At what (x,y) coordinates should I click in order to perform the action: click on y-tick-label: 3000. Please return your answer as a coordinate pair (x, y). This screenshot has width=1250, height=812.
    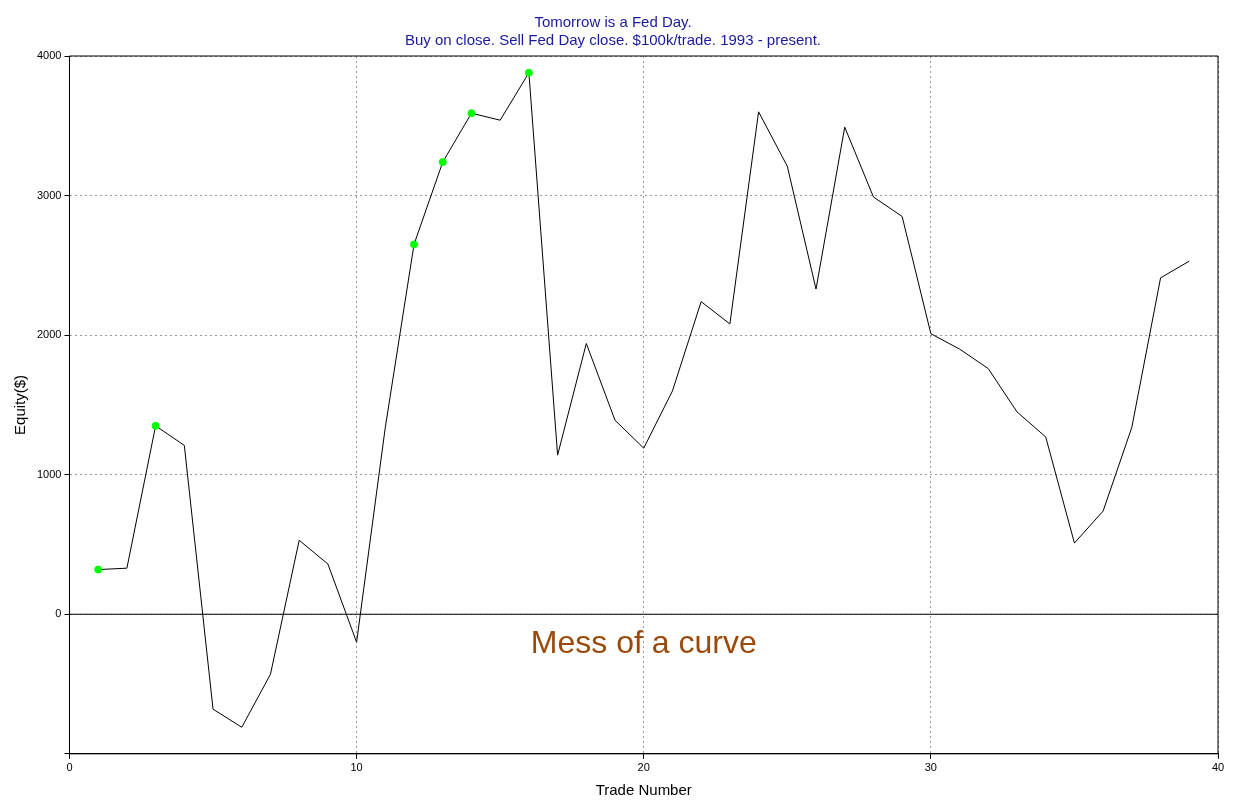
    Looking at the image, I should click on (49, 194).